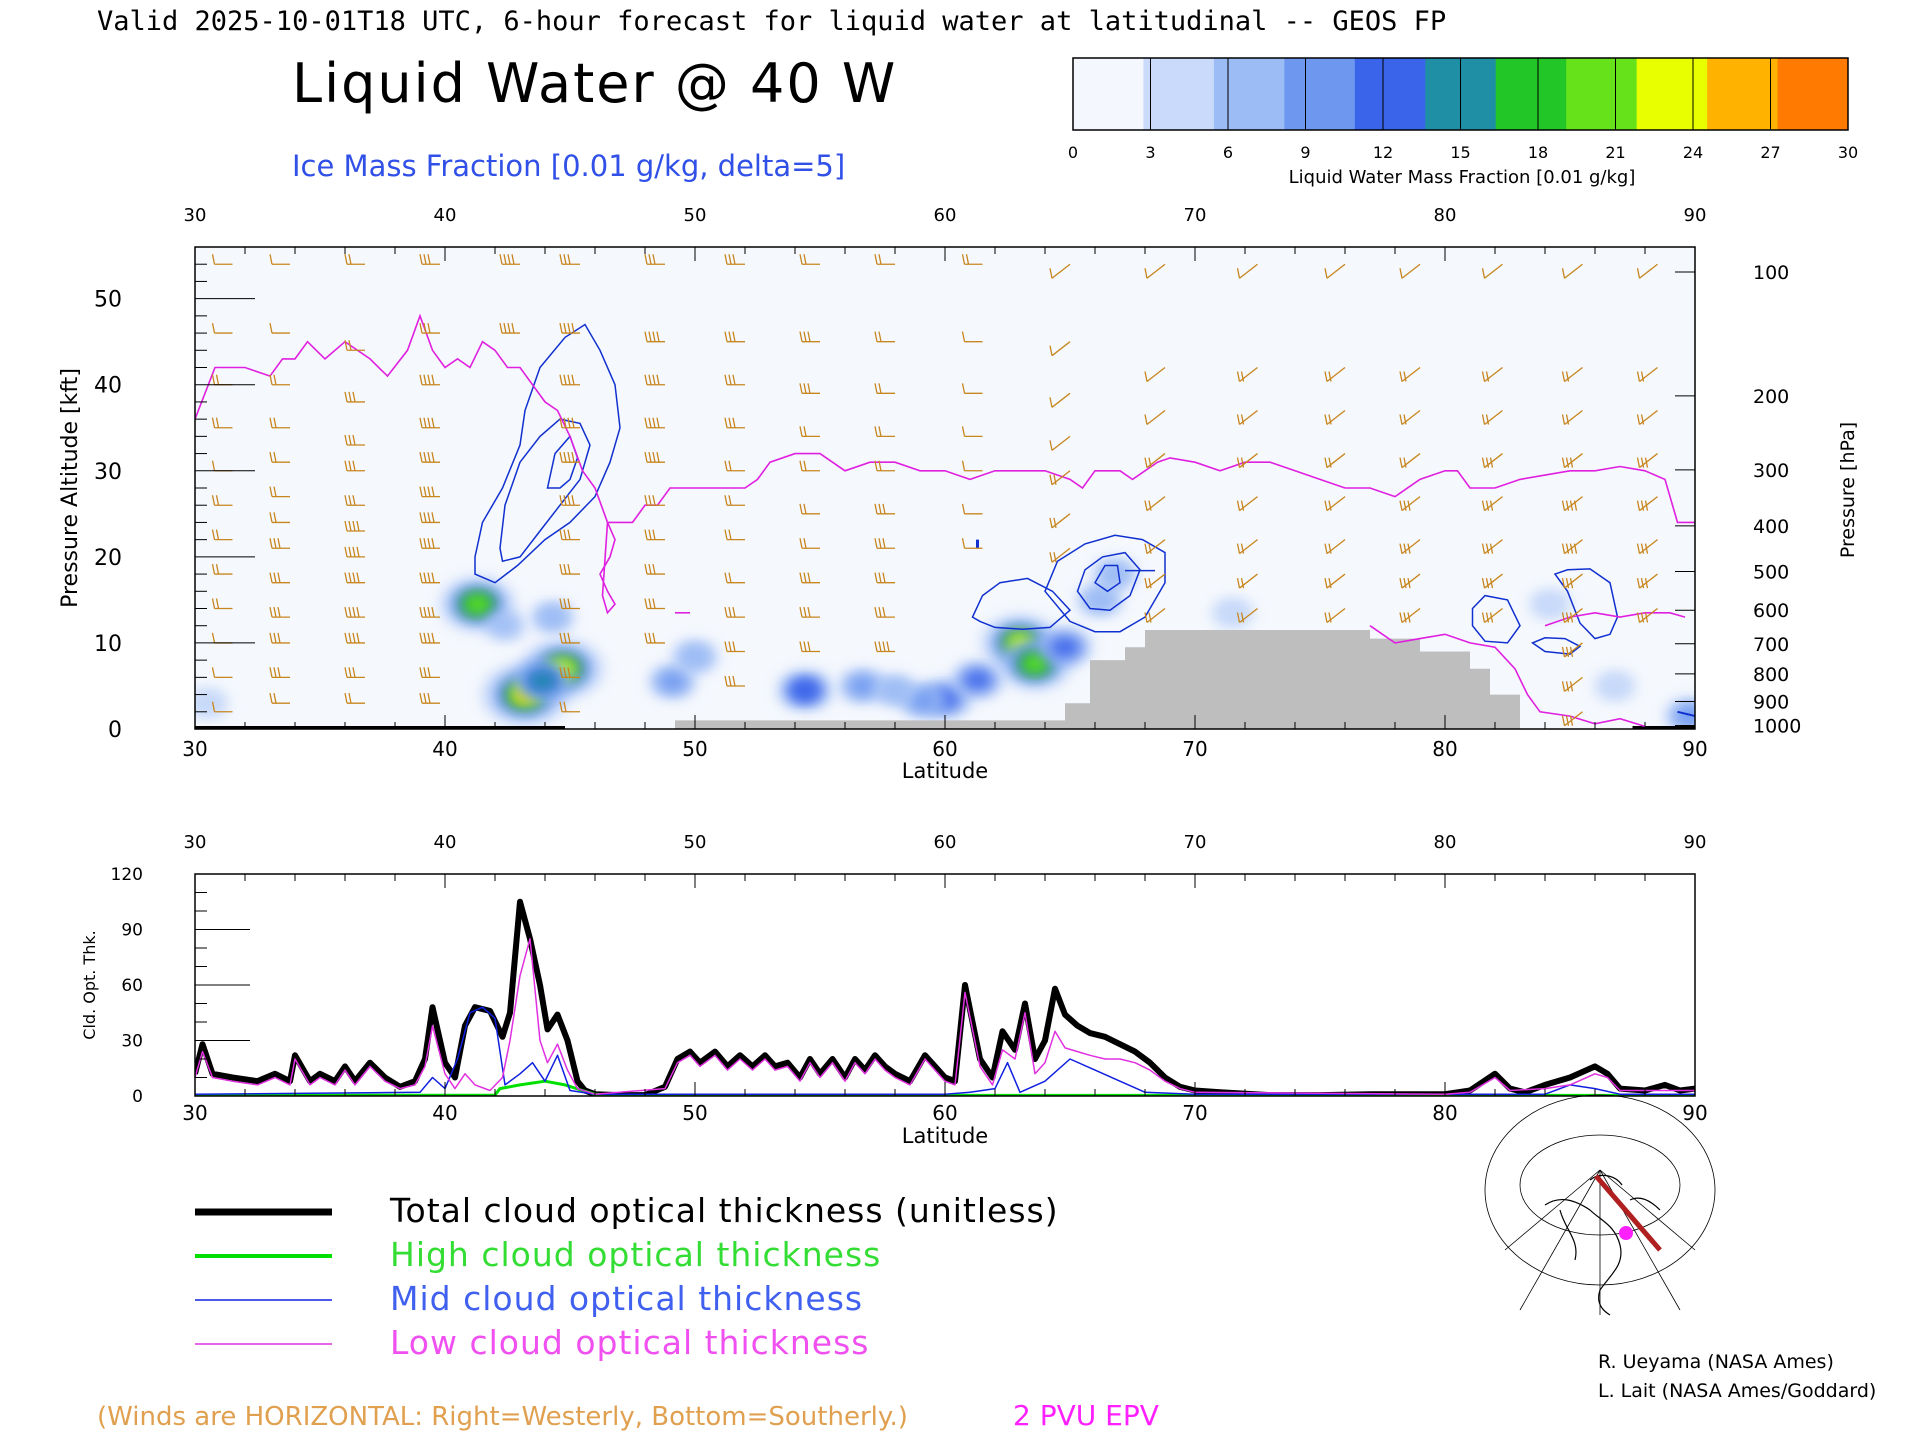  I want to click on pressure-tick-label: 100, so click(1771, 273).